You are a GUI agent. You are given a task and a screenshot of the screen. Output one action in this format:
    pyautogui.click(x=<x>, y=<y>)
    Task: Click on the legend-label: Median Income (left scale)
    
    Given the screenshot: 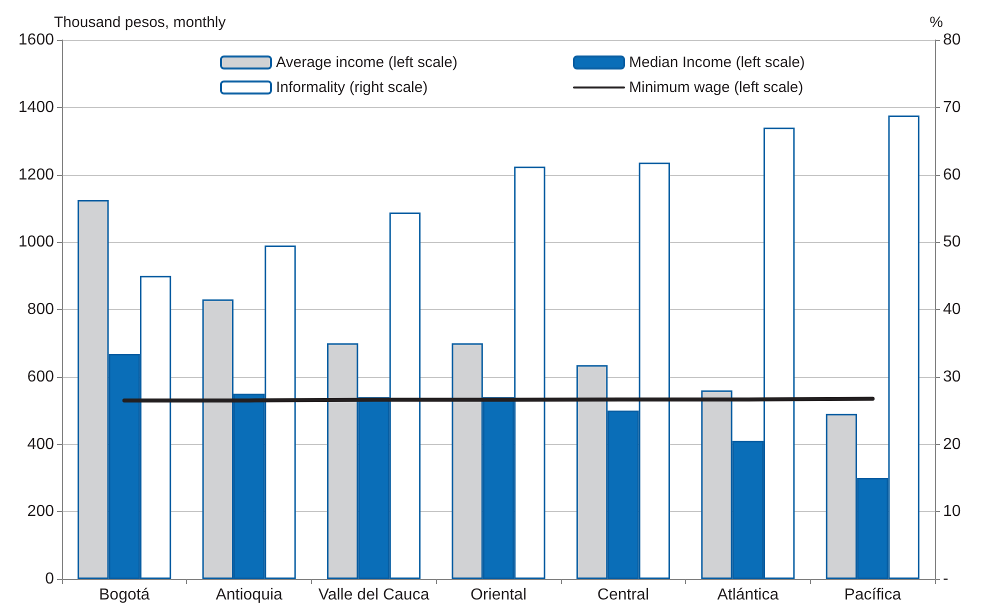 What is the action you would take?
    pyautogui.click(x=717, y=62)
    